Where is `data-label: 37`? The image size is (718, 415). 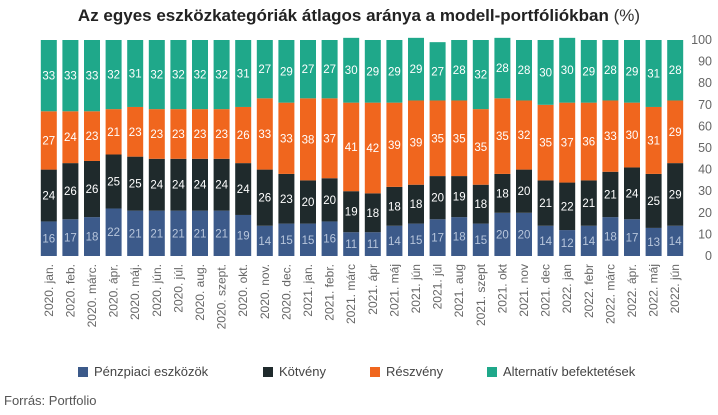
data-label: 37 is located at coordinates (567, 144).